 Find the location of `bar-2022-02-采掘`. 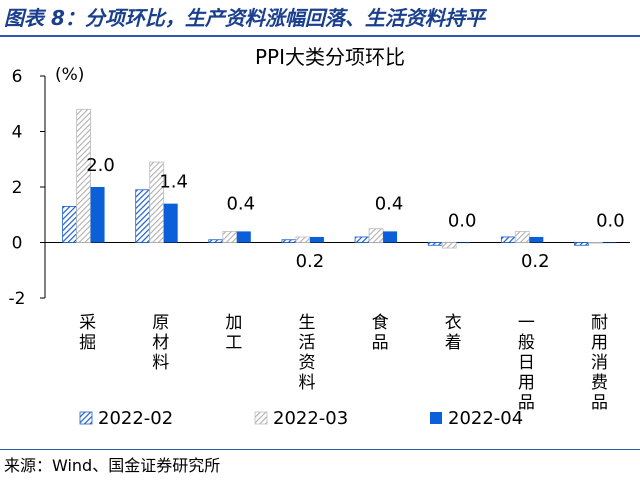

bar-2022-02-采掘 is located at coordinates (69, 224).